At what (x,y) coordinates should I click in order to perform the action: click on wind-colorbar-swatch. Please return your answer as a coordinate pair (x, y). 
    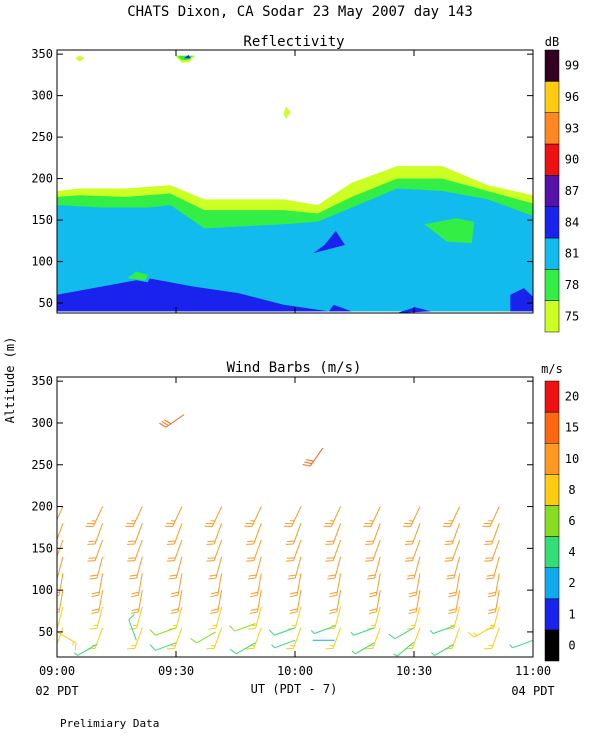
    Looking at the image, I should click on (552, 645).